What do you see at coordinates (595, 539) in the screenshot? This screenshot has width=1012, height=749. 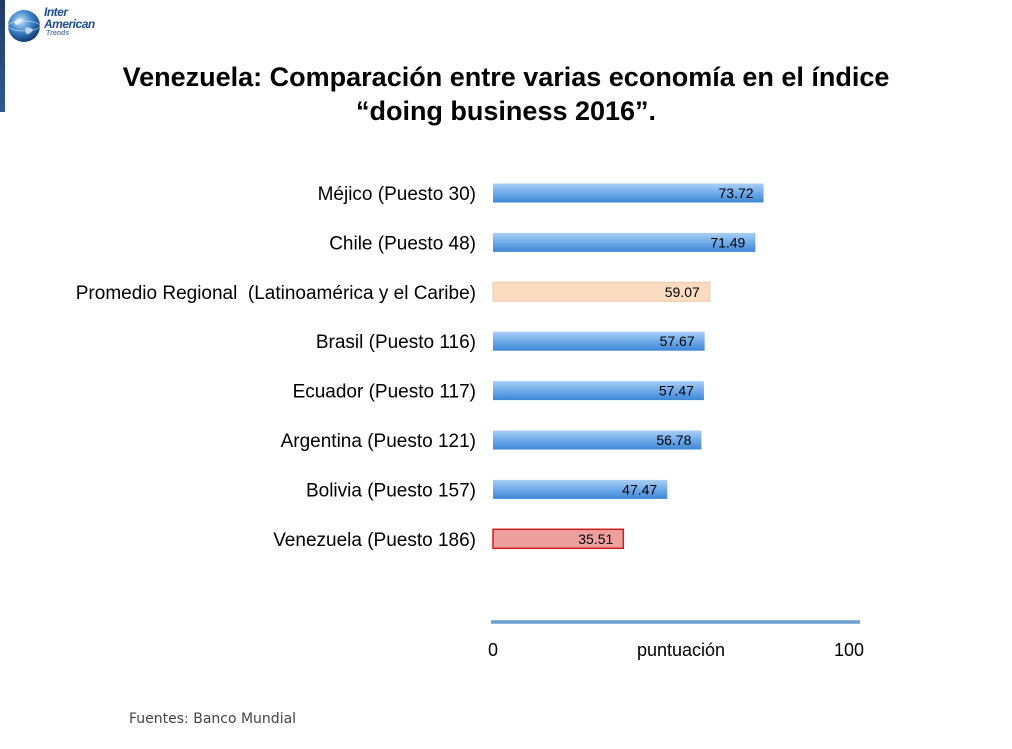 I see `value-label-venezuela: 35.51` at bounding box center [595, 539].